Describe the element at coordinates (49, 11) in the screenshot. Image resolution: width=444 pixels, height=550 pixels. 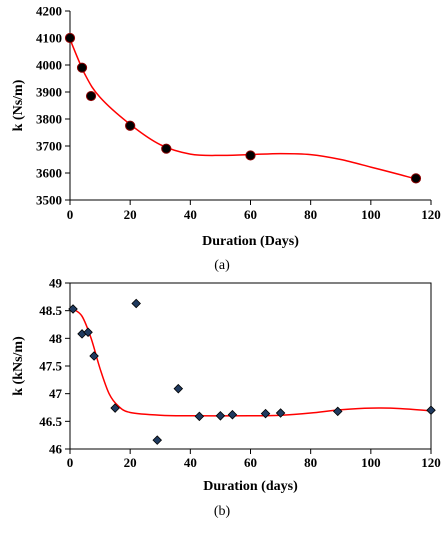
I see `y-tick-label: 4200` at that location.